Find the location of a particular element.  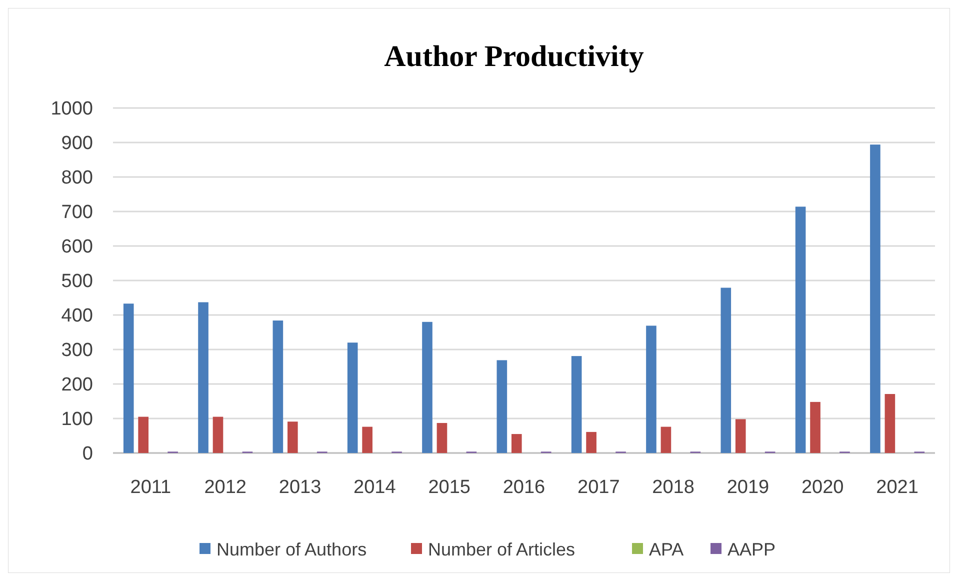

y-tick-label: 900 is located at coordinates (77, 143).